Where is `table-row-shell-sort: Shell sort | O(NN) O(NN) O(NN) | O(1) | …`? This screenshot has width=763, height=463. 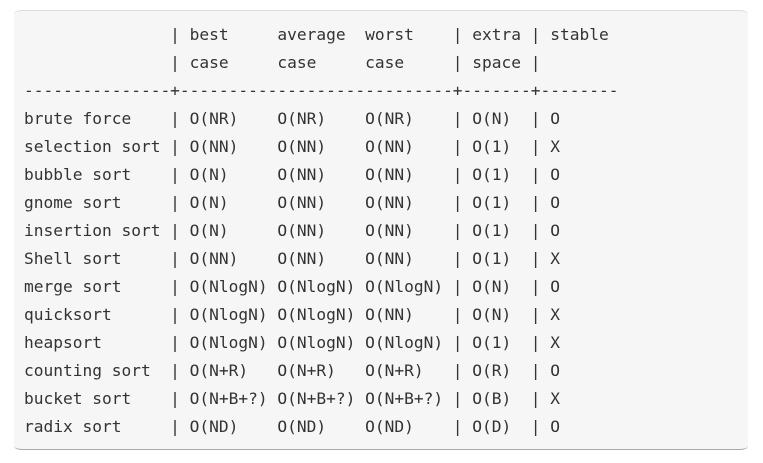 table-row-shell-sort: Shell sort | O(NN) O(NN) O(NN) | O(1) | … is located at coordinates (292, 258).